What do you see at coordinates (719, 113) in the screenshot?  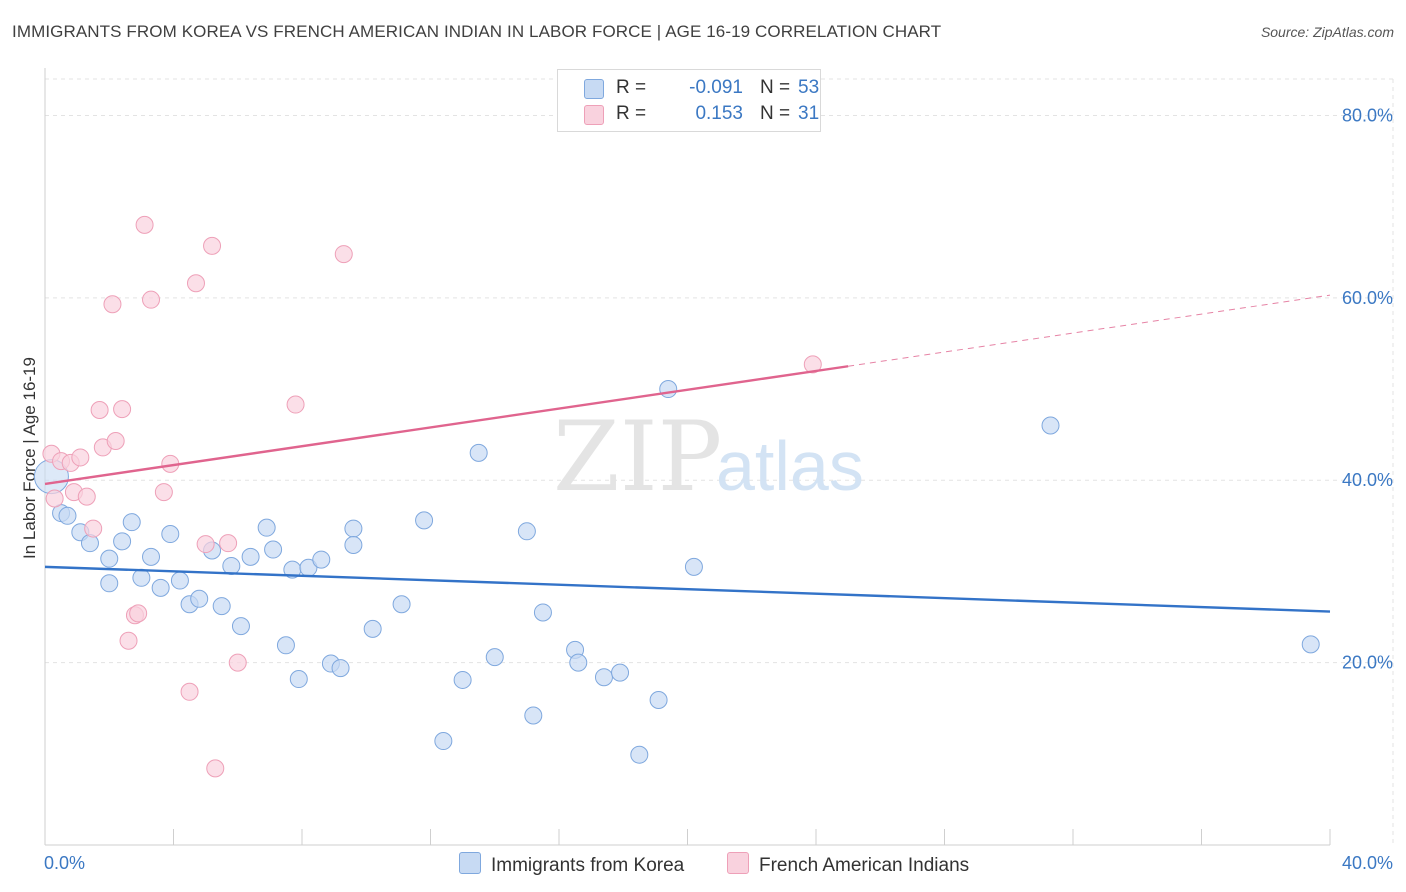 I see `legend-r-value: 0.153` at bounding box center [719, 113].